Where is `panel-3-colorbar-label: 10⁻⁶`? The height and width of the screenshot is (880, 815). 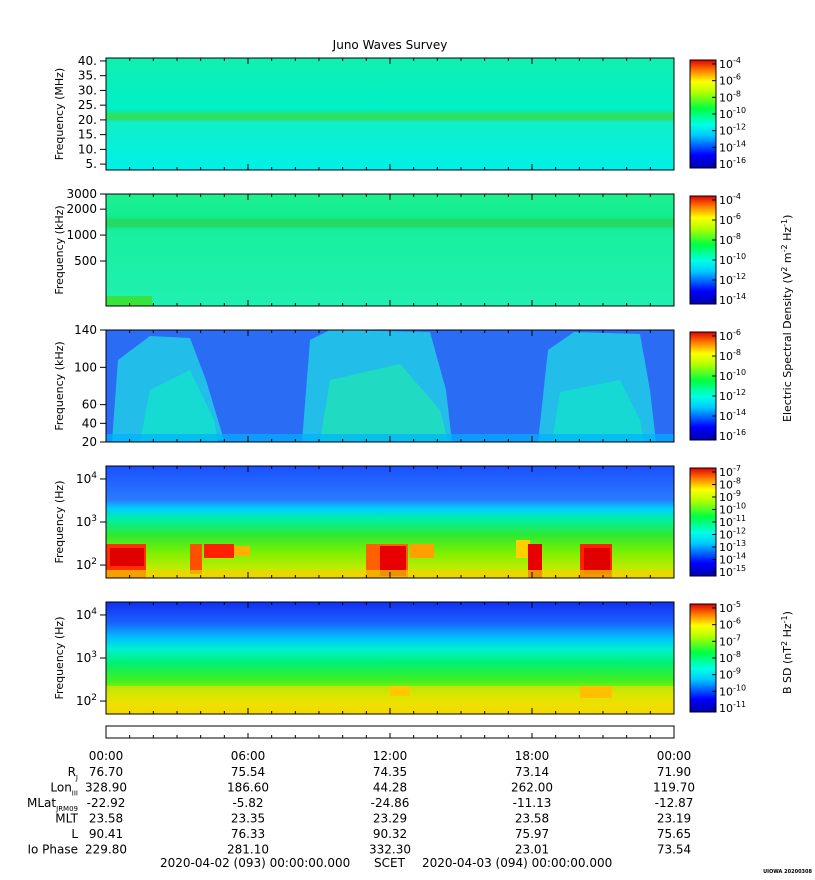
panel-3-colorbar-label: 10⁻⁶ is located at coordinates (730, 335).